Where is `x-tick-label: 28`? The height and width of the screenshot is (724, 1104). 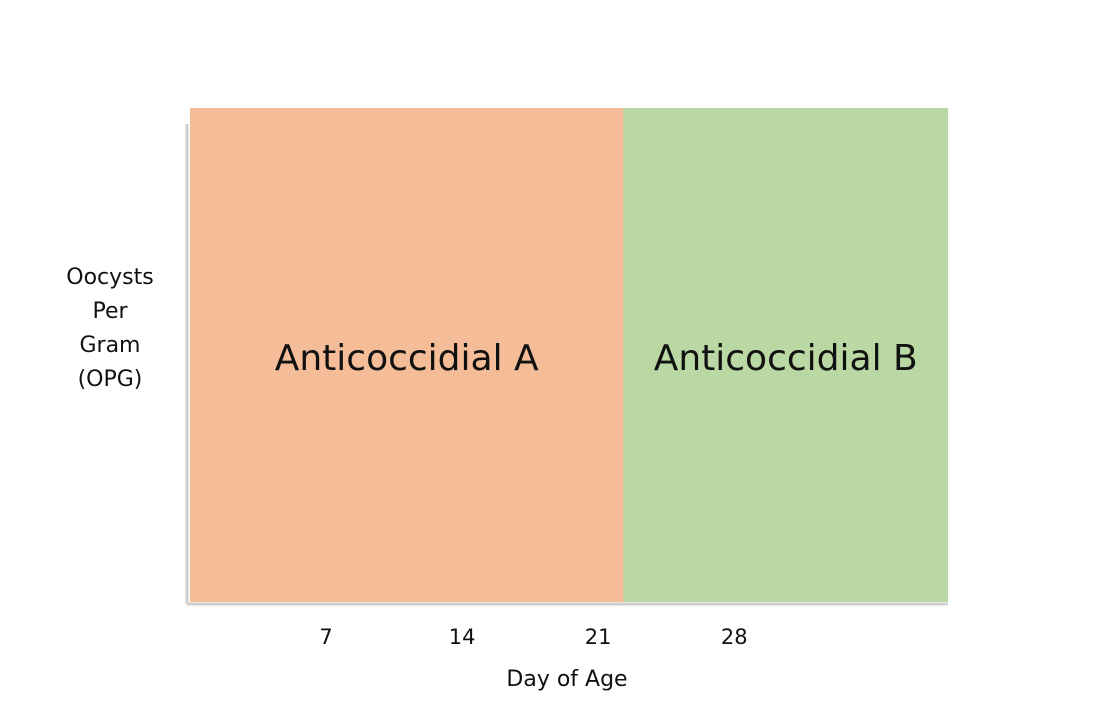 x-tick-label: 28 is located at coordinates (734, 637).